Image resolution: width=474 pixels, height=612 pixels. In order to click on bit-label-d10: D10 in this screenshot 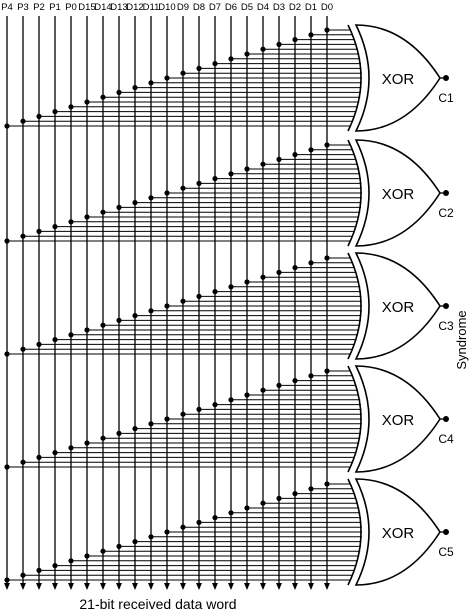, I will do `click(166, 7)`.